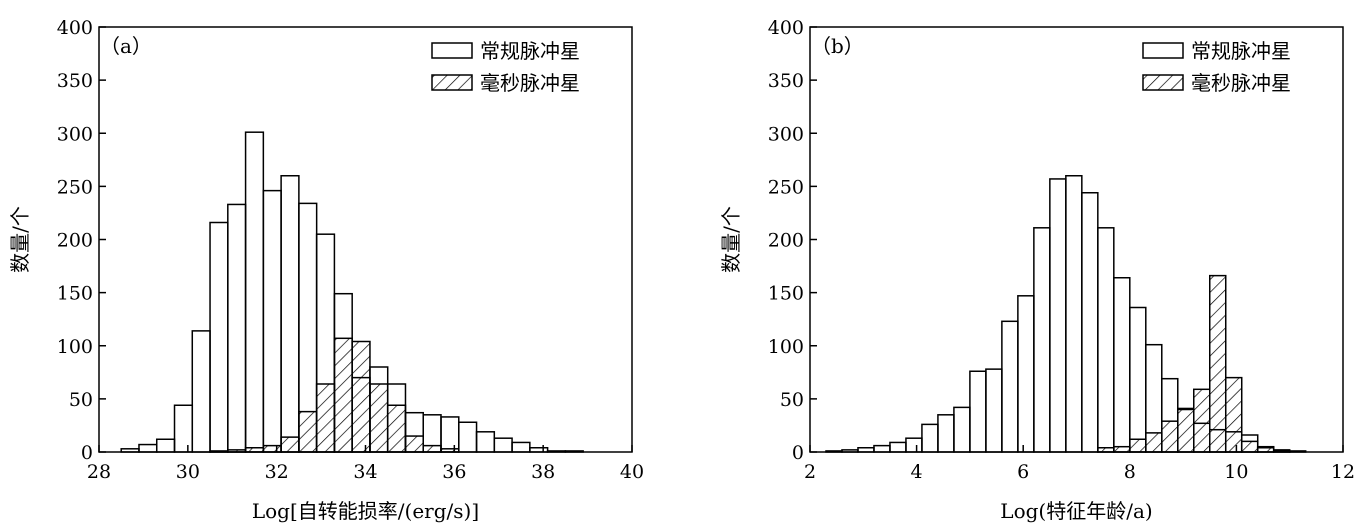  Describe the element at coordinates (75, 28) in the screenshot. I see `y-tick-label-a-400: 400` at that location.